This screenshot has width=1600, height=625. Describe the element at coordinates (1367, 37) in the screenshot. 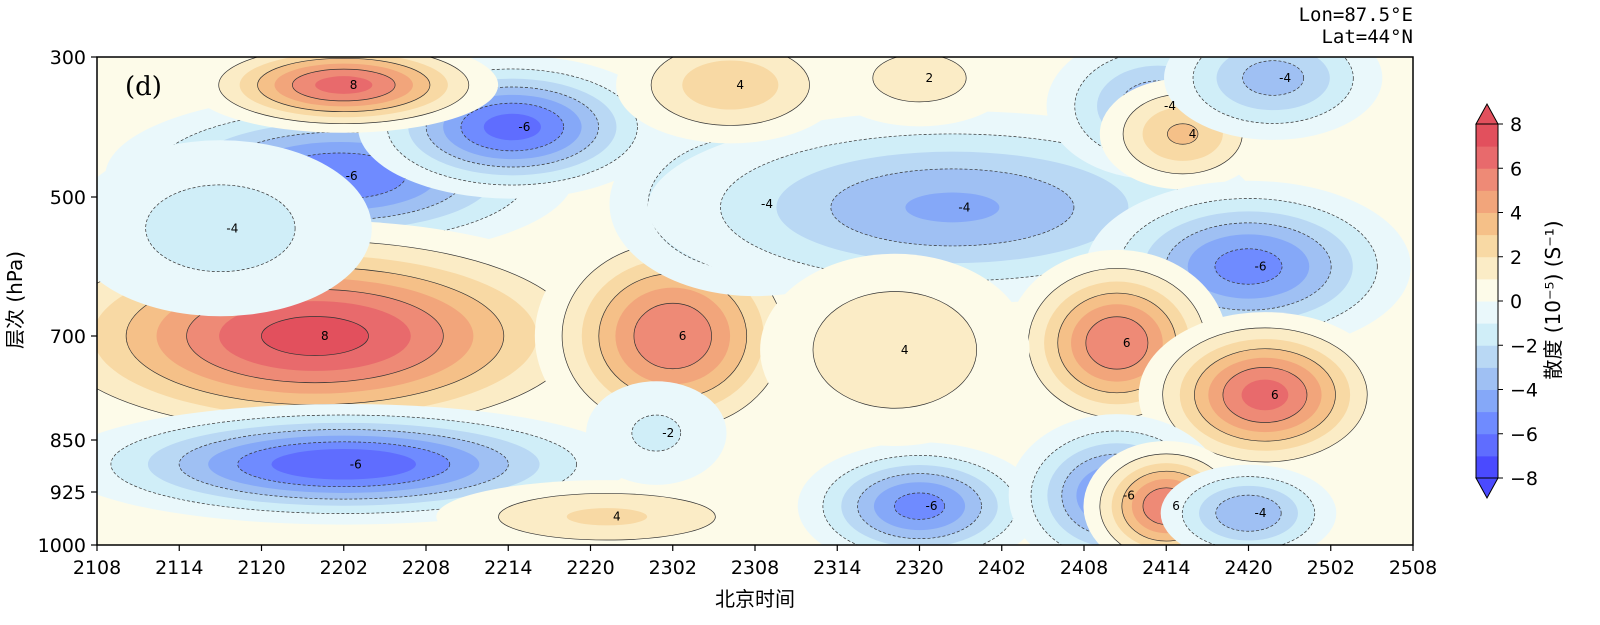

I see `annotation-lat: Lat=44°N` at that location.